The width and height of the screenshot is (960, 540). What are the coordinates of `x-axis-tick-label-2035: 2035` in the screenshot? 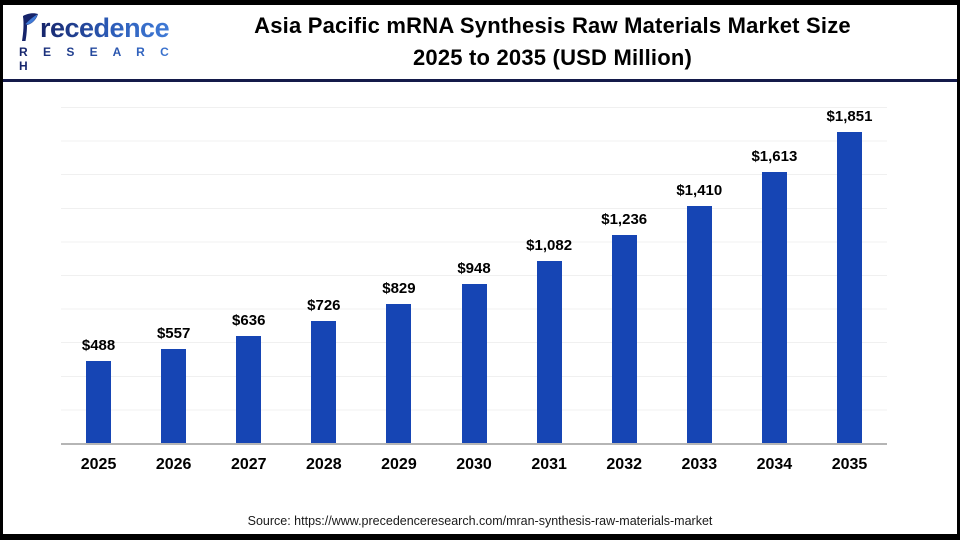 It's located at (849, 464).